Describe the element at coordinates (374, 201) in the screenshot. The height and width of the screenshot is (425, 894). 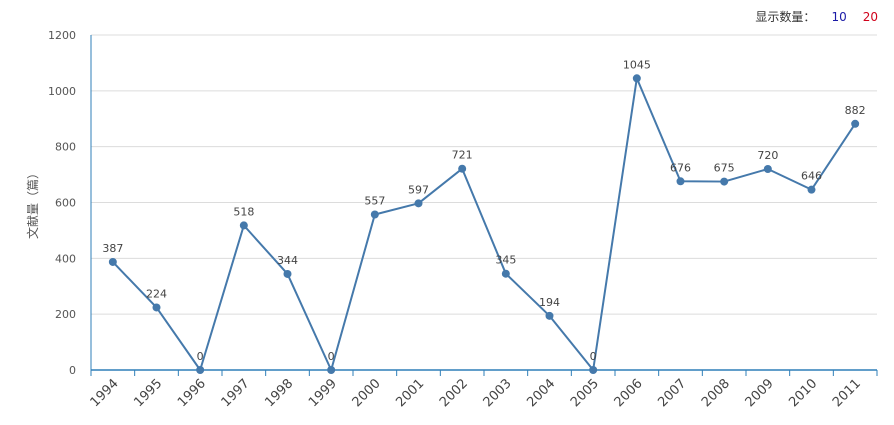
I see `data-label: 557` at that location.